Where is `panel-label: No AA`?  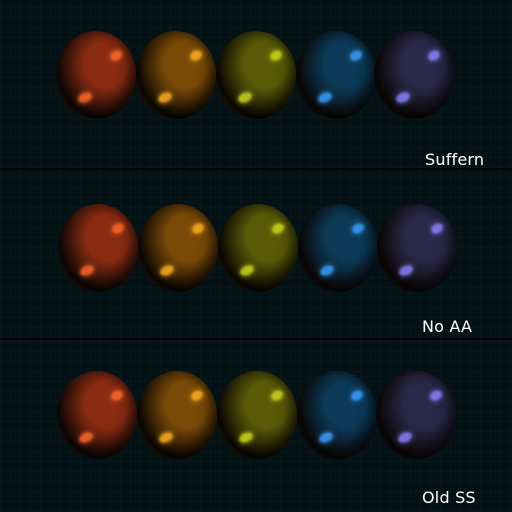 panel-label: No AA is located at coordinates (447, 326).